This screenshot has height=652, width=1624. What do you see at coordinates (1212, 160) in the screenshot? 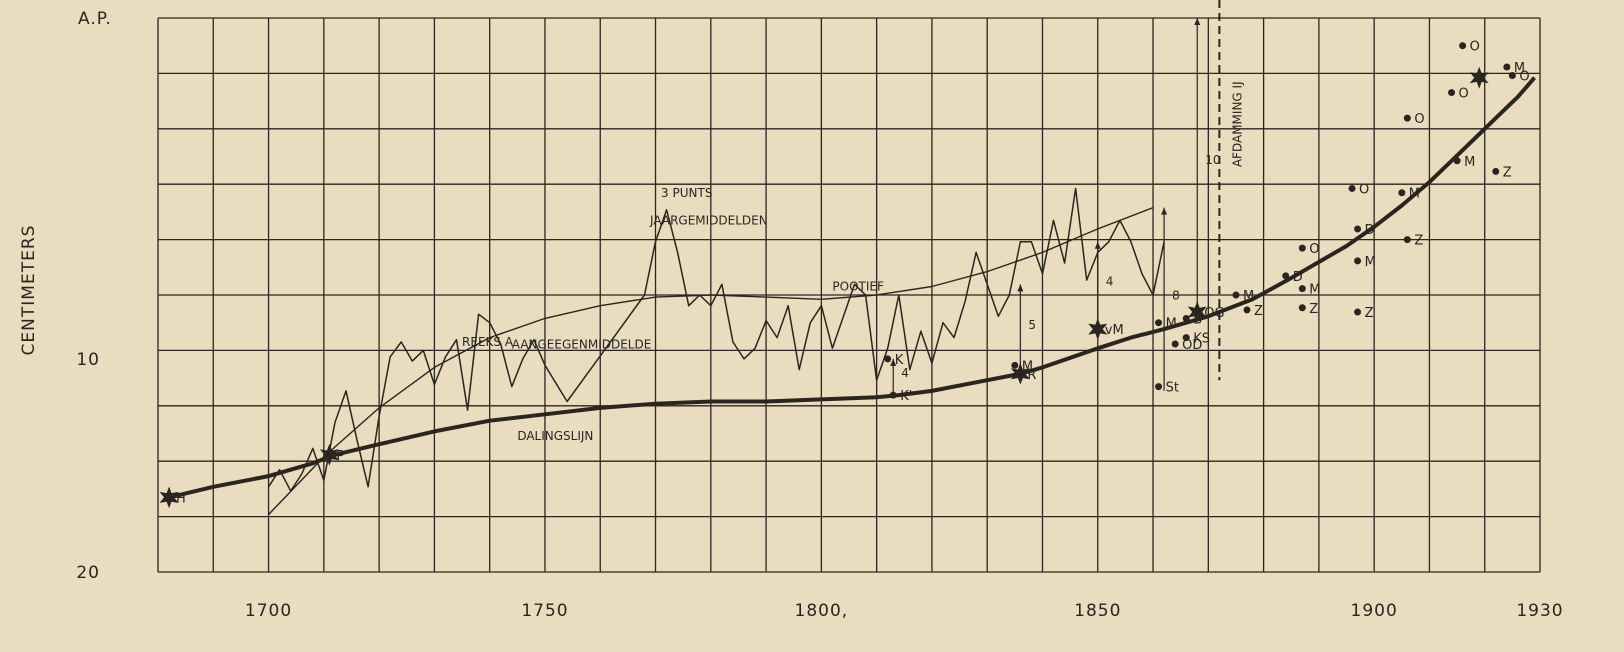
I see `marker-label: 10` at bounding box center [1212, 160].